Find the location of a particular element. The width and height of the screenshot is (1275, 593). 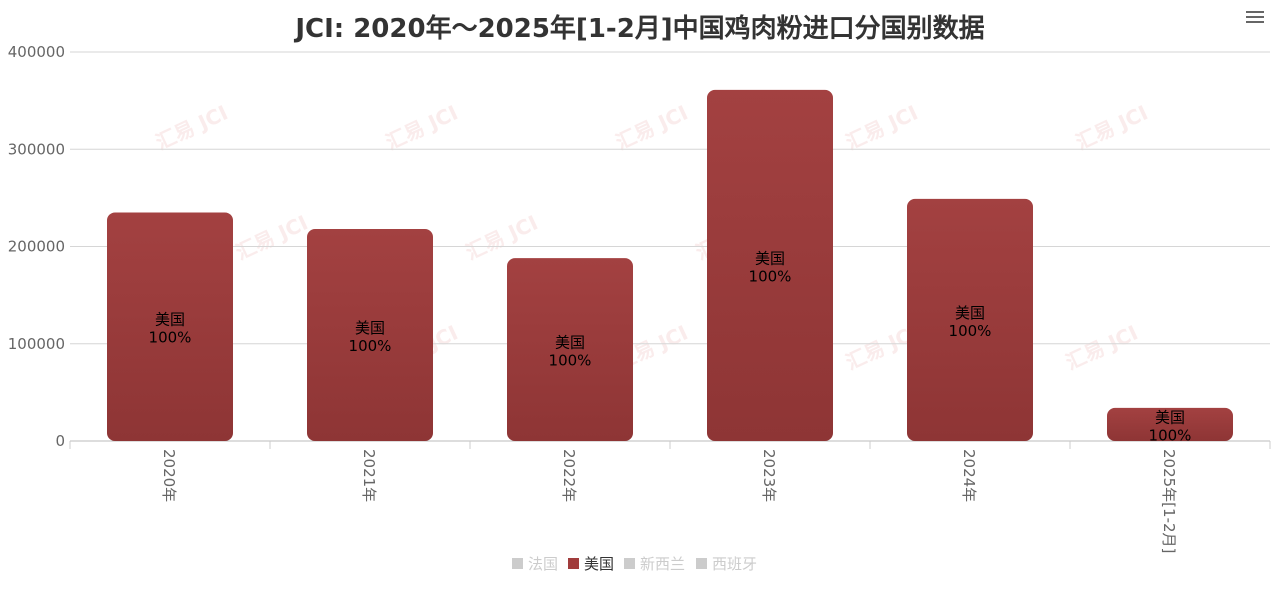

y-tick-label: 100000 is located at coordinates (36, 344).